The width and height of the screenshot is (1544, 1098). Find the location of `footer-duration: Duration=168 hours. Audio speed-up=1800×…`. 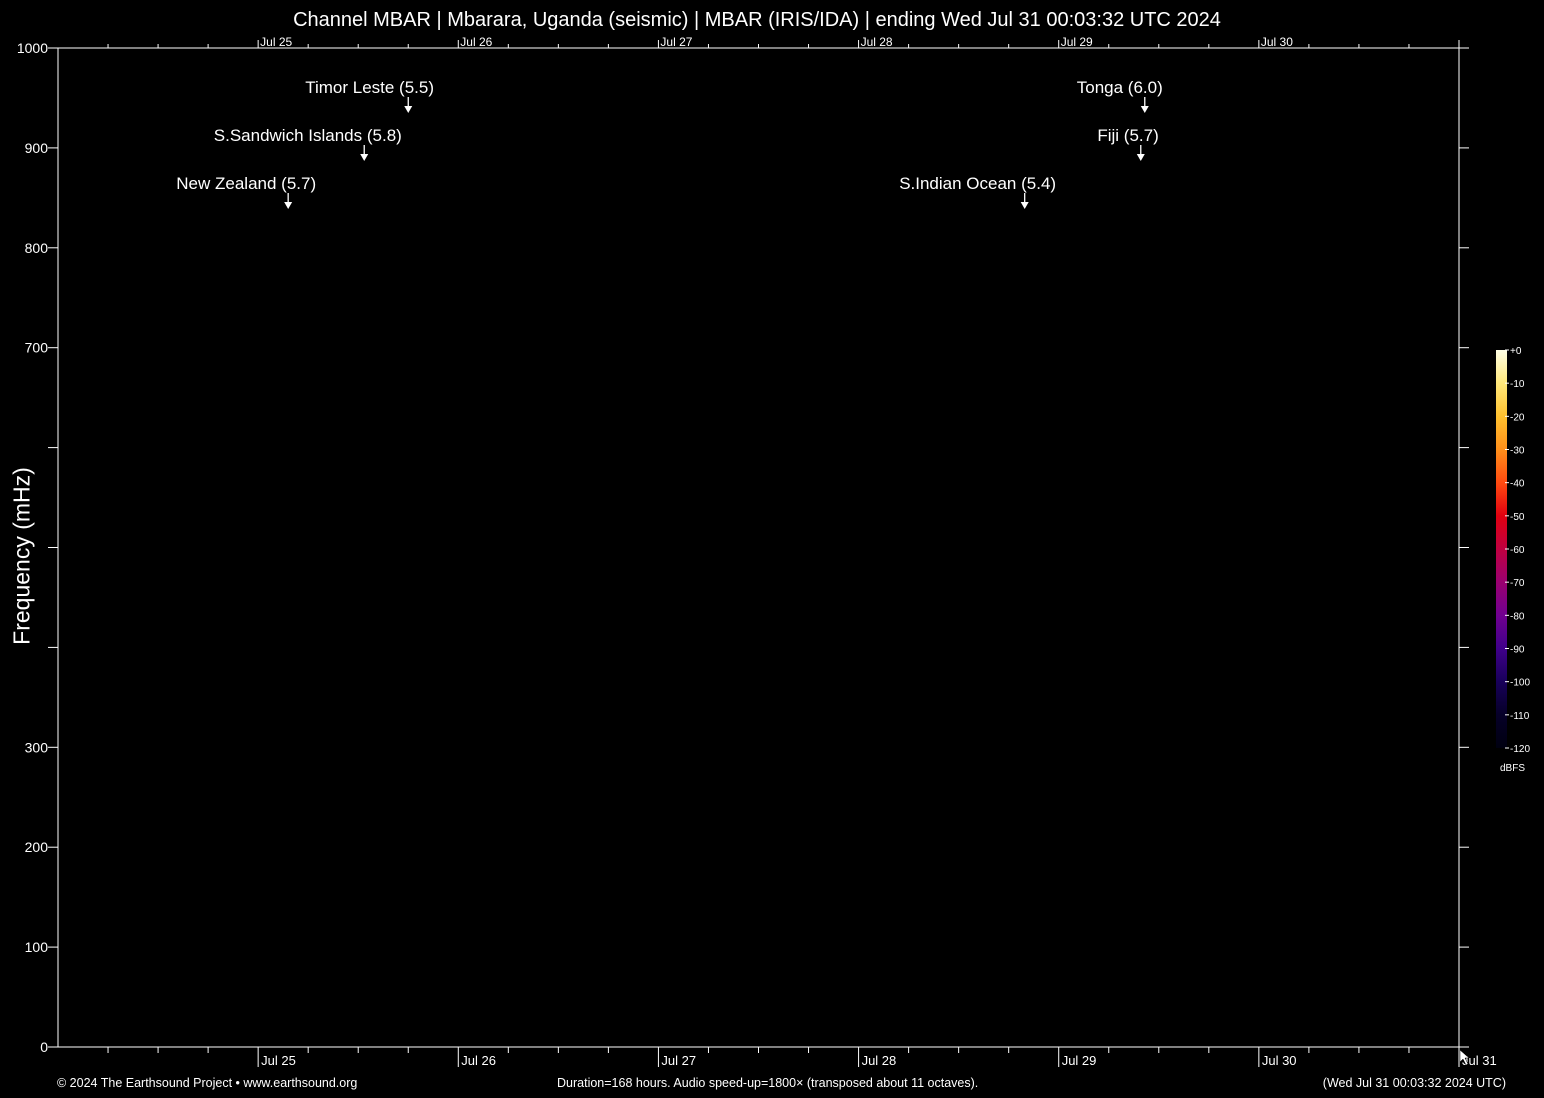

footer-duration: Duration=168 hours. Audio speed-up=1800×… is located at coordinates (768, 1083).